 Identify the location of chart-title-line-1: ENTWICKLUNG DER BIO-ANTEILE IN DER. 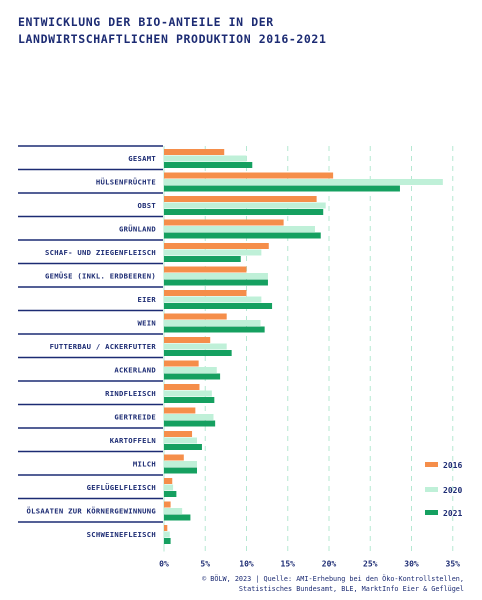
(146, 22).